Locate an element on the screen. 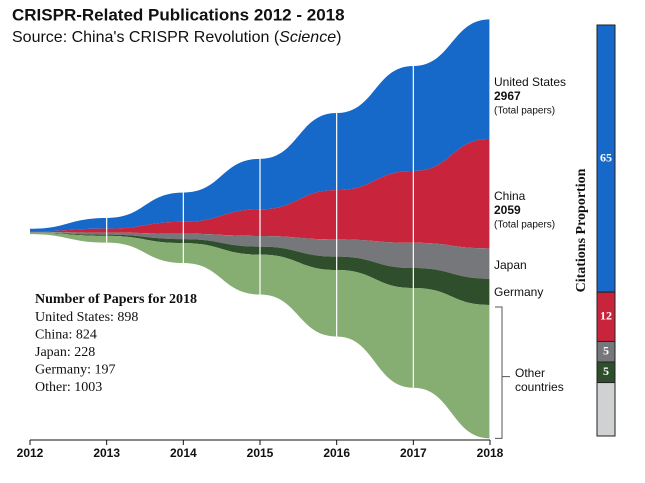 The image size is (645, 483). series-total: 2967 is located at coordinates (507, 96).